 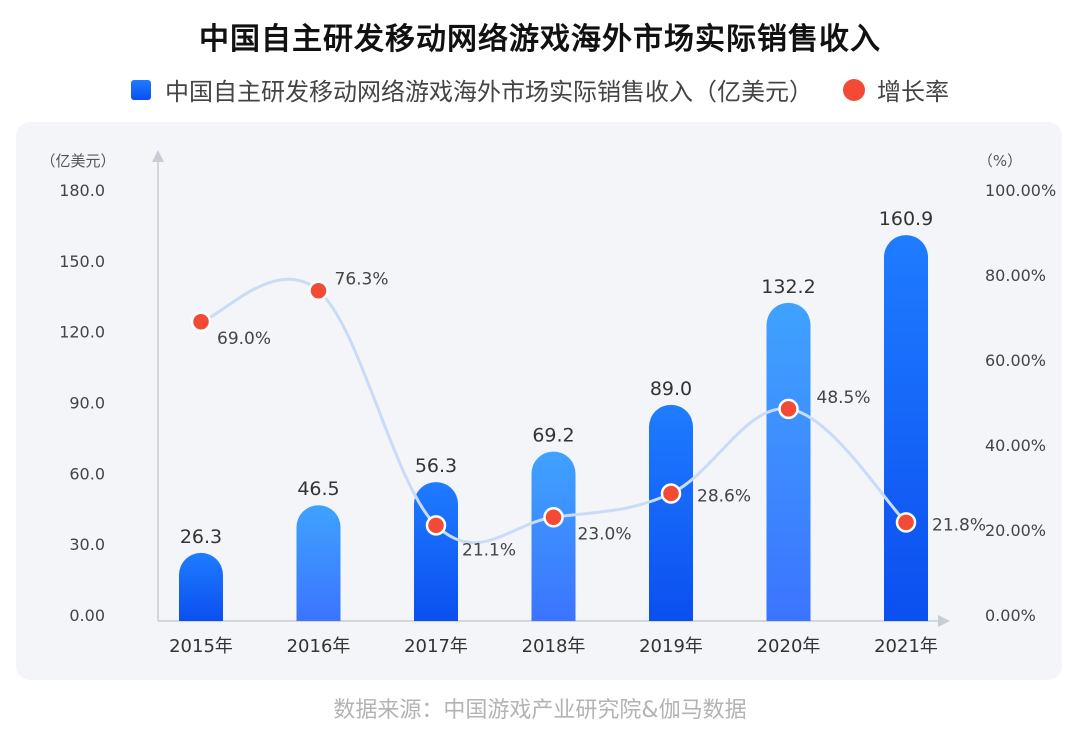 What do you see at coordinates (540, 710) in the screenshot?
I see `source-note: 数据来源：中国游戏产业研究院&伽马数据` at bounding box center [540, 710].